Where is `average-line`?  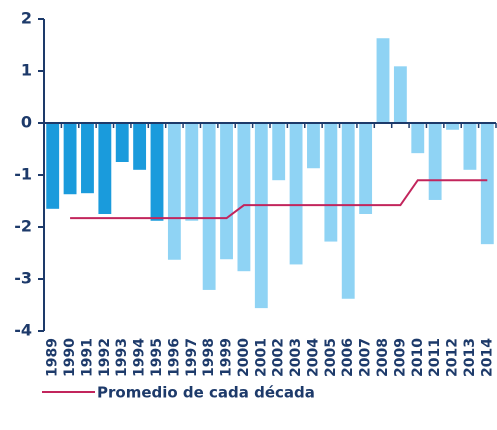
average-line is located at coordinates (279, 199).